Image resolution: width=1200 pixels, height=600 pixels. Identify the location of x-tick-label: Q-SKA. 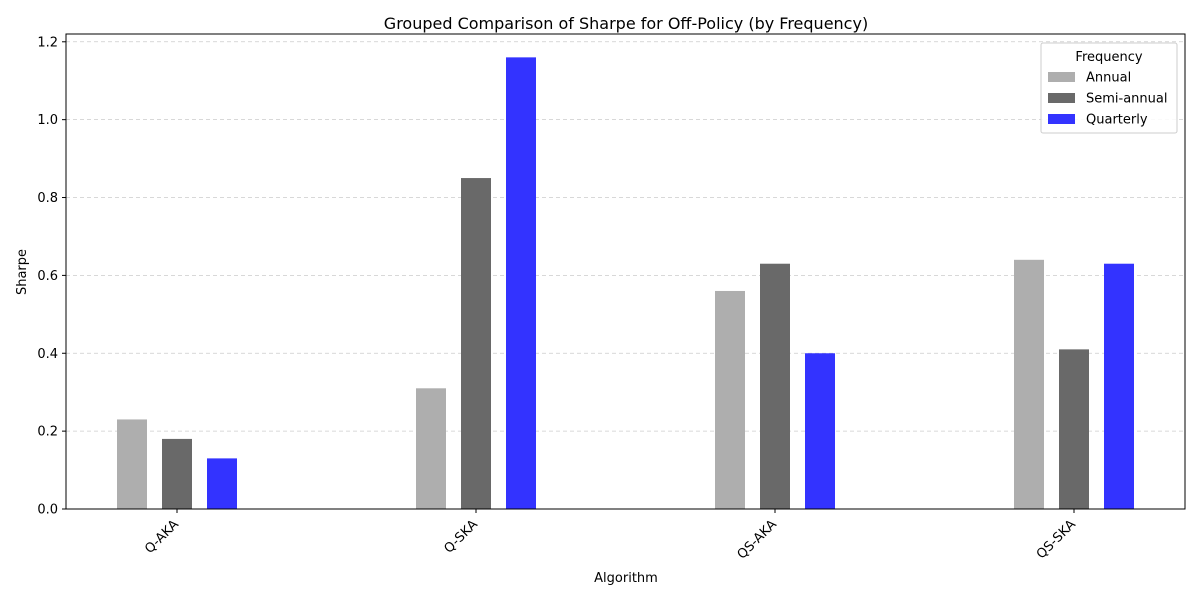
(460, 536).